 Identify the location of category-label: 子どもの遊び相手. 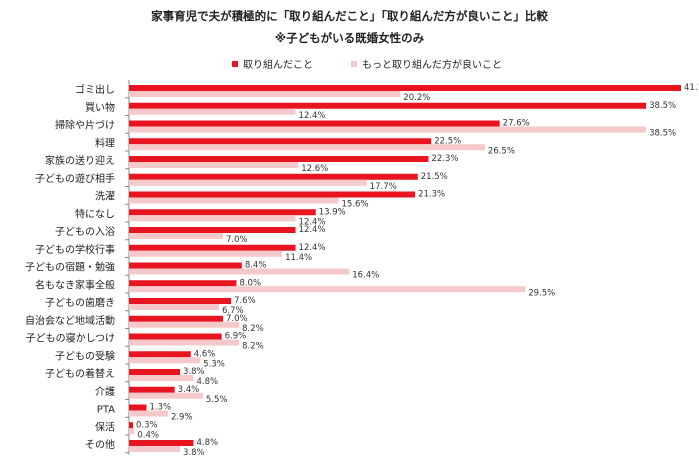
(75, 178).